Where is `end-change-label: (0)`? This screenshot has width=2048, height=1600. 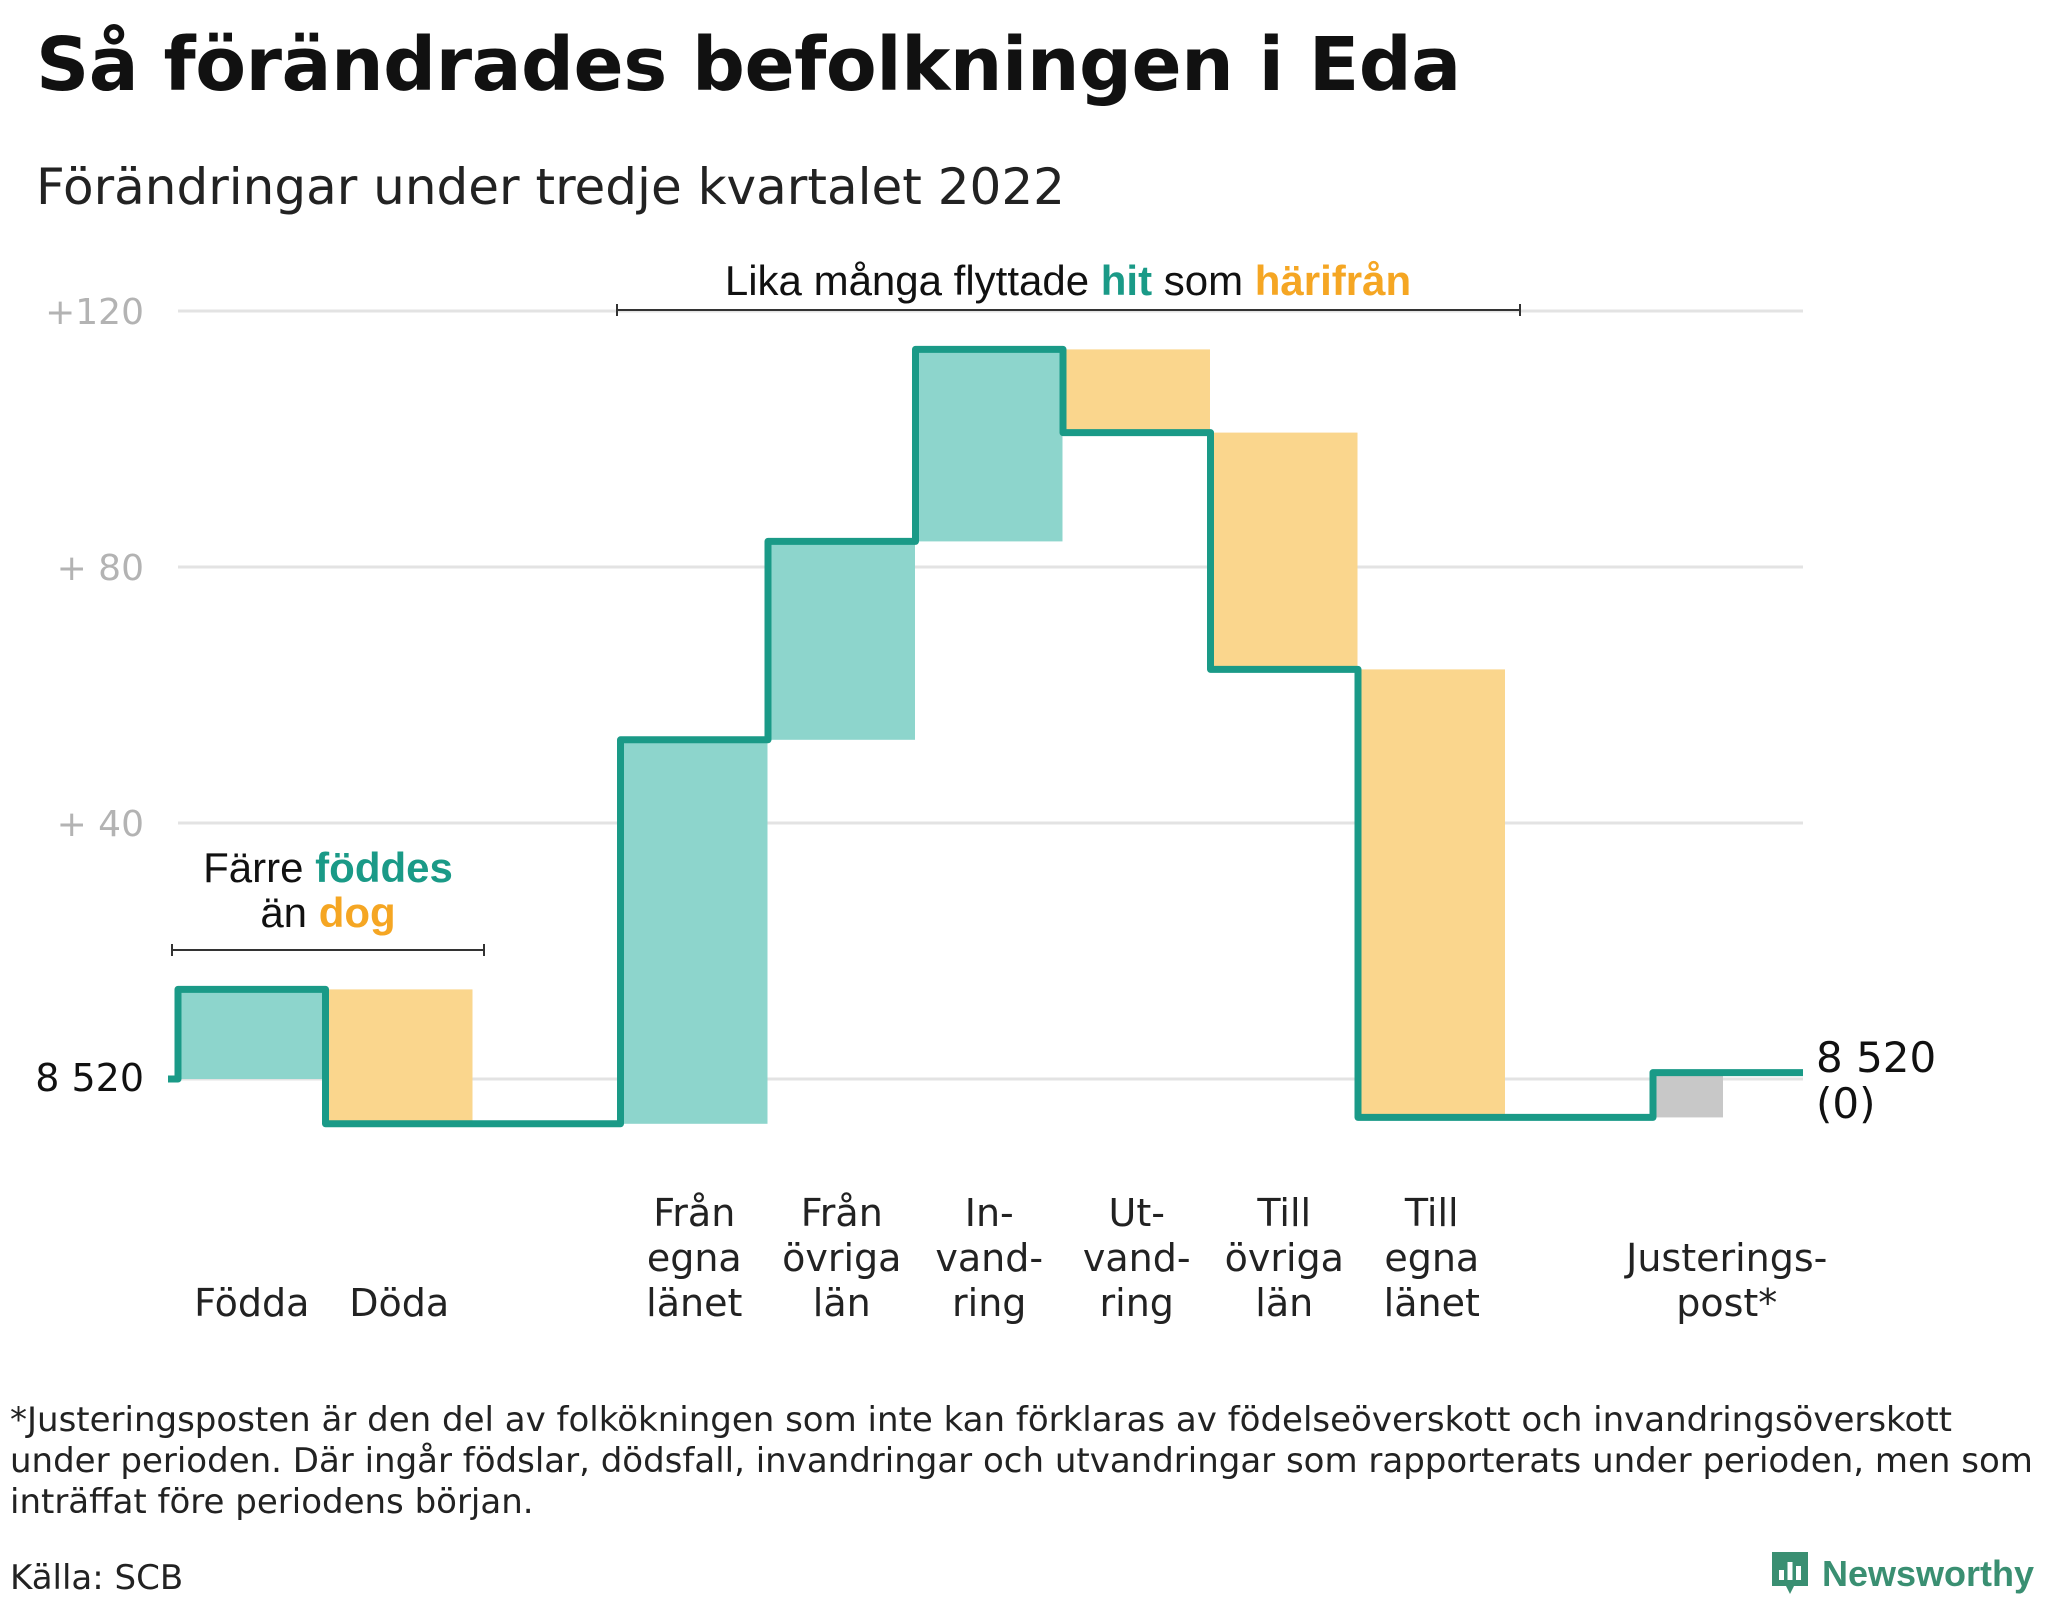 end-change-label: (0) is located at coordinates (1846, 1103).